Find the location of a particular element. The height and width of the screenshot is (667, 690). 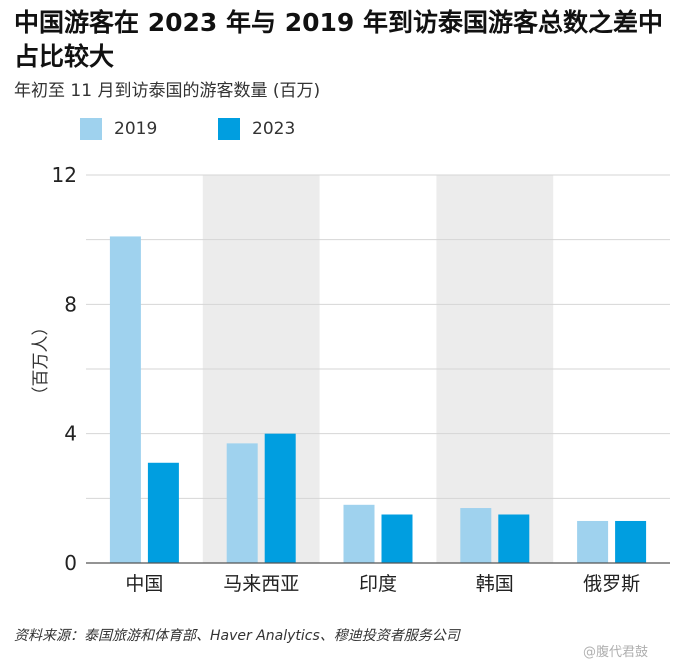

chart-subtitle: 年初至 11 月到访泰国的游客数量 (百万) is located at coordinates (167, 91).